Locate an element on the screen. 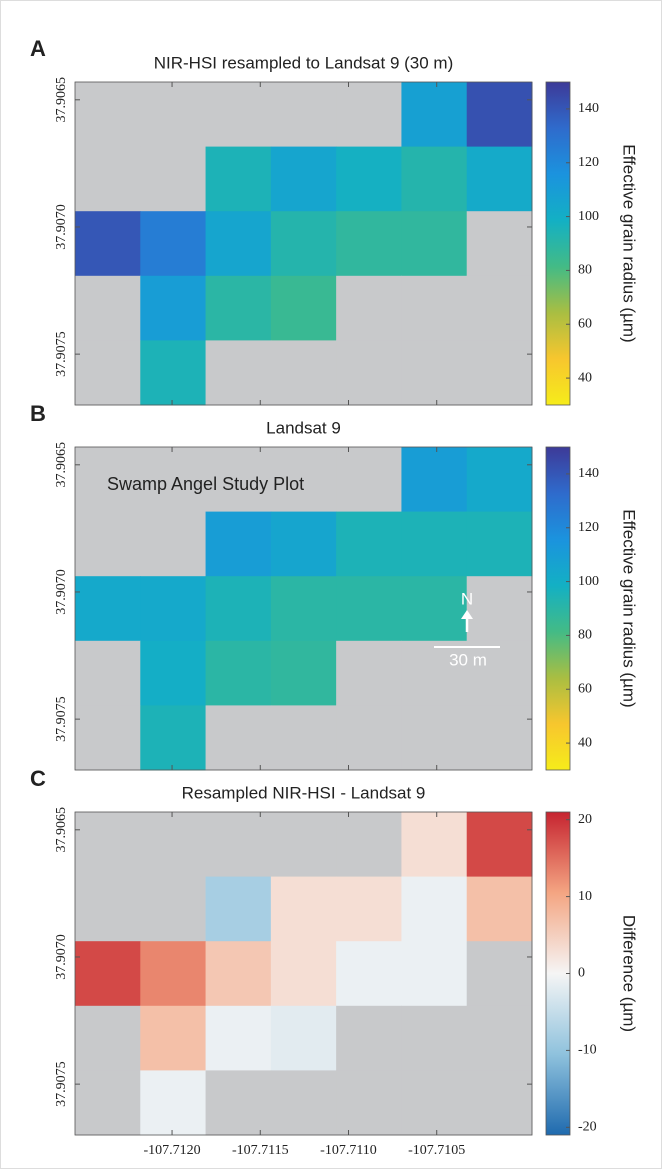 The height and width of the screenshot is (1169, 662). colorbar-label: Difference (µm) is located at coordinates (629, 973).